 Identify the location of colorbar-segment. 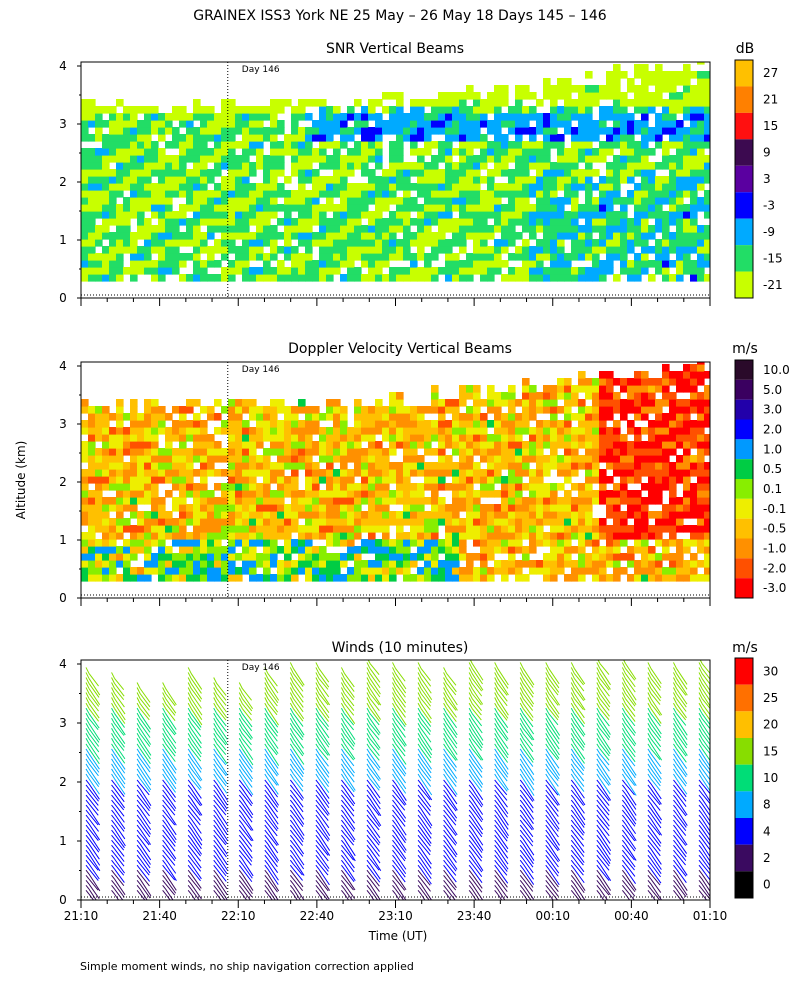
(744, 370).